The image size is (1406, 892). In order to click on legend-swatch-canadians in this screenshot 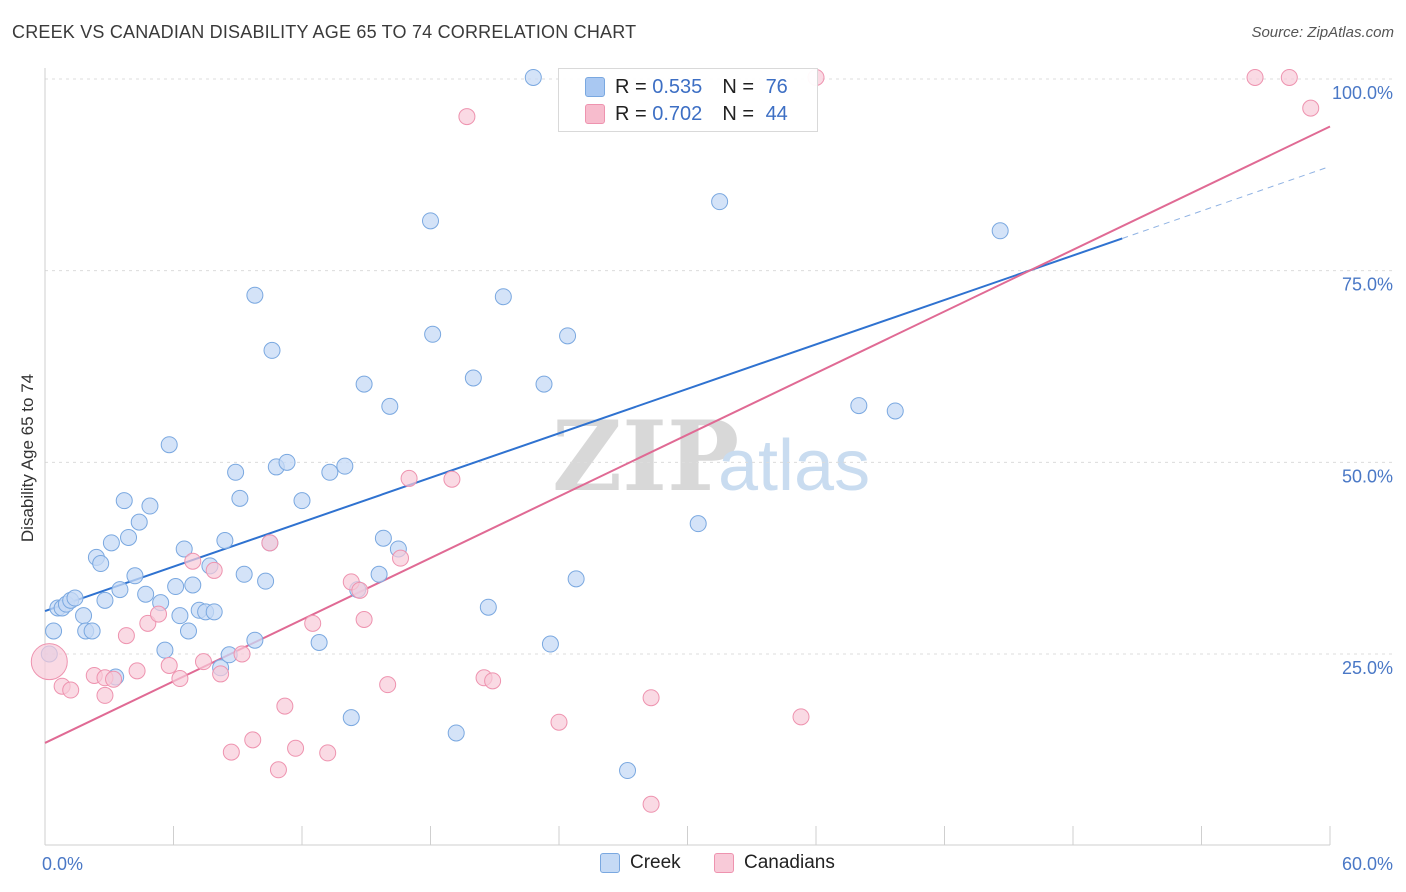, I will do `click(595, 114)`.